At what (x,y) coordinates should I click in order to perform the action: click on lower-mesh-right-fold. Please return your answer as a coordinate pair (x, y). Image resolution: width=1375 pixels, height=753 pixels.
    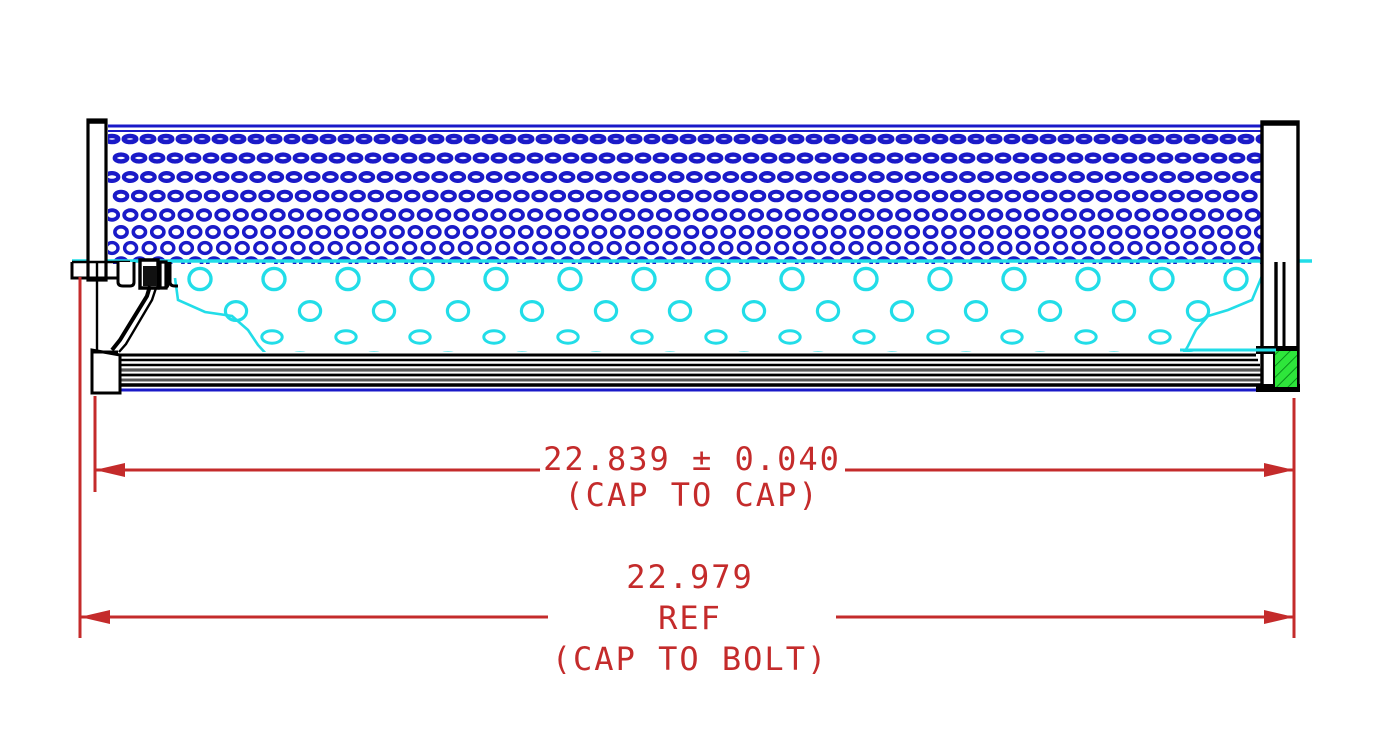
    Looking at the image, I should click on (1222, 316).